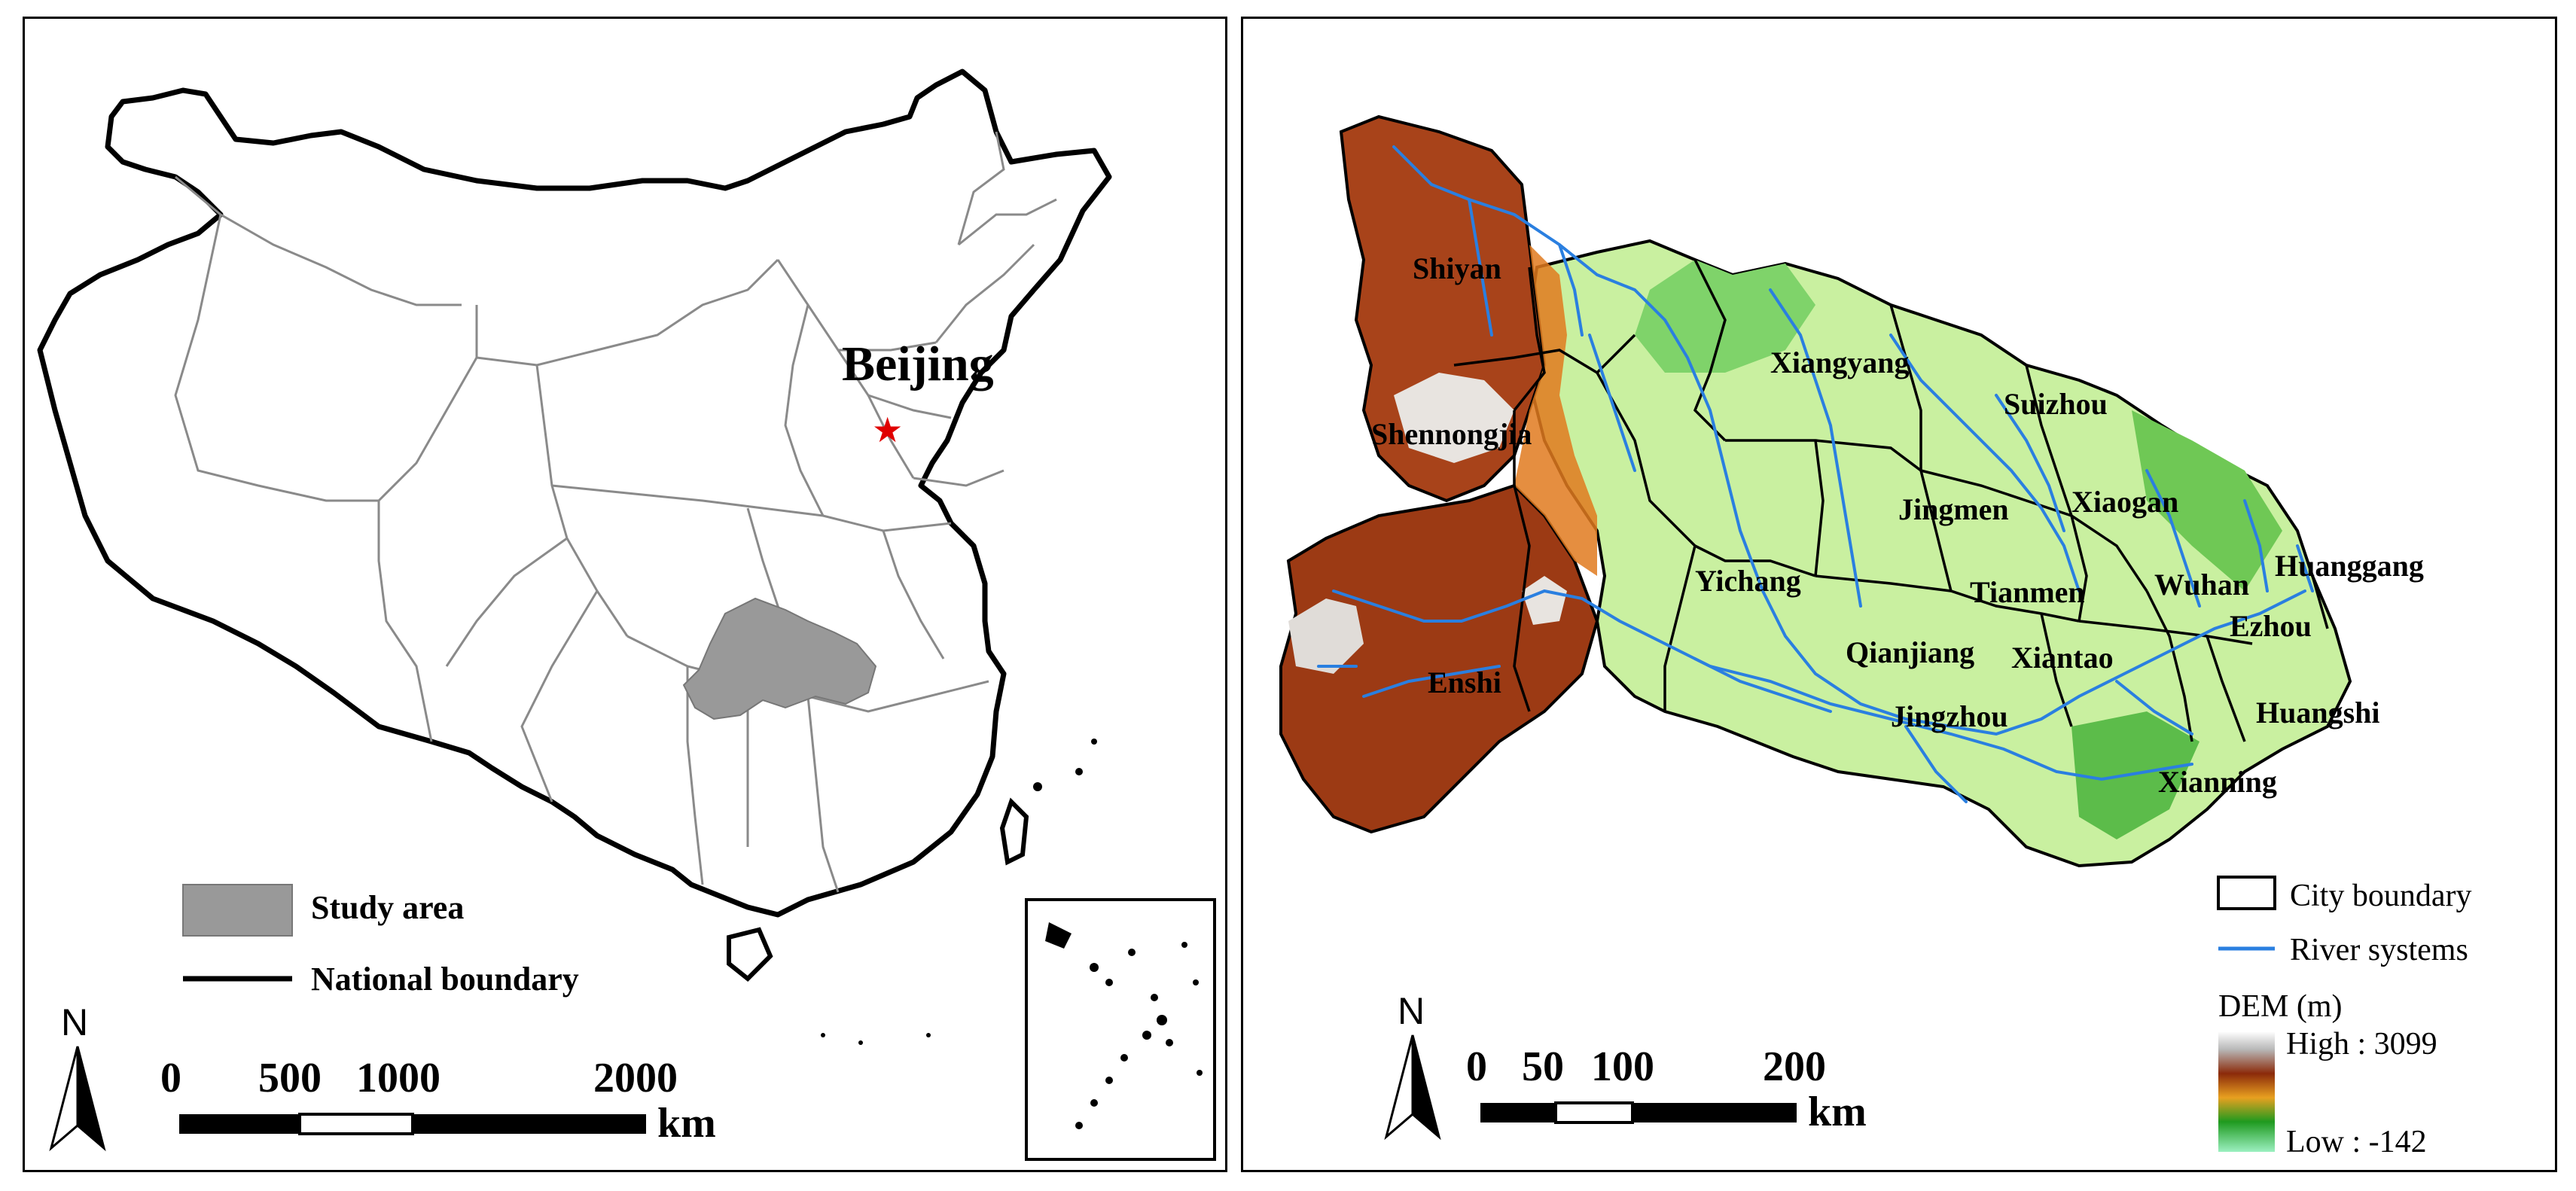 The image size is (2576, 1191). Describe the element at coordinates (959, 892) in the screenshot. I see `coastal-islands` at that location.